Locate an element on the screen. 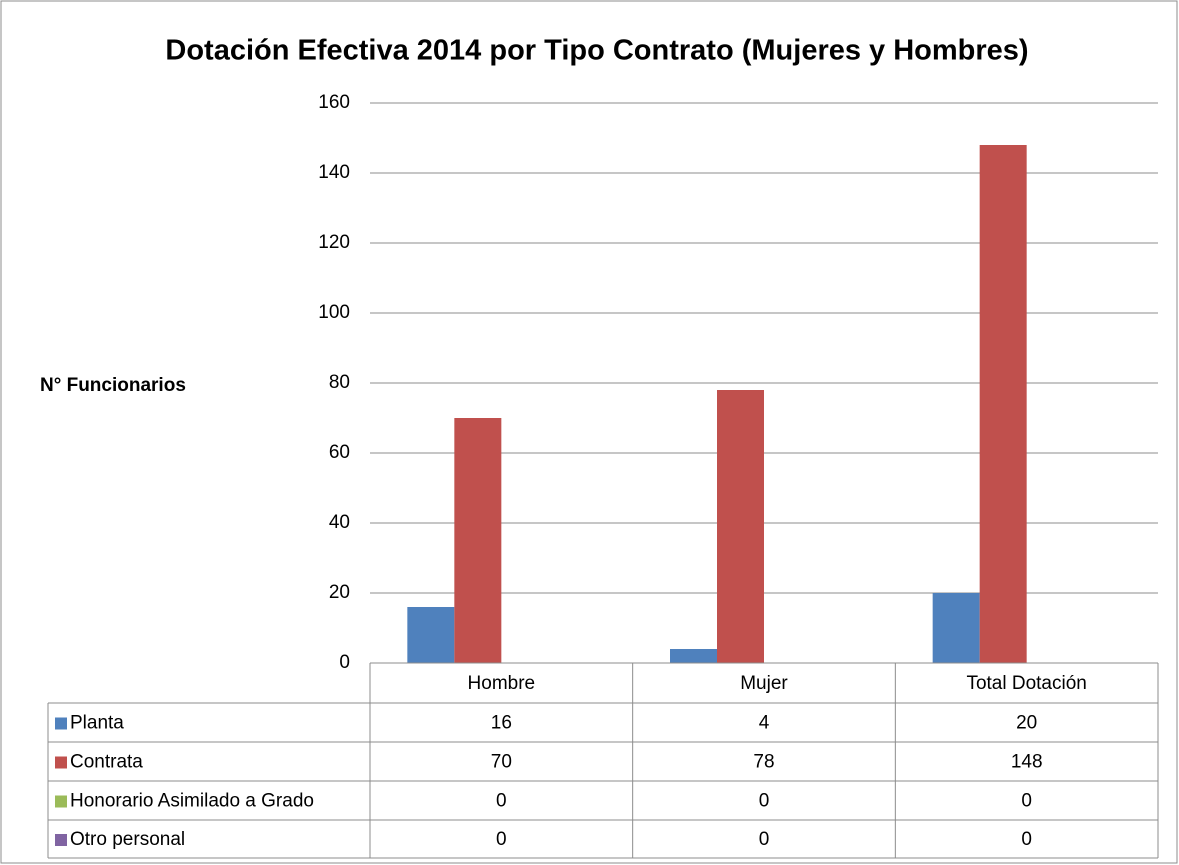 The width and height of the screenshot is (1179, 865). table-value: 148 is located at coordinates (1027, 762).